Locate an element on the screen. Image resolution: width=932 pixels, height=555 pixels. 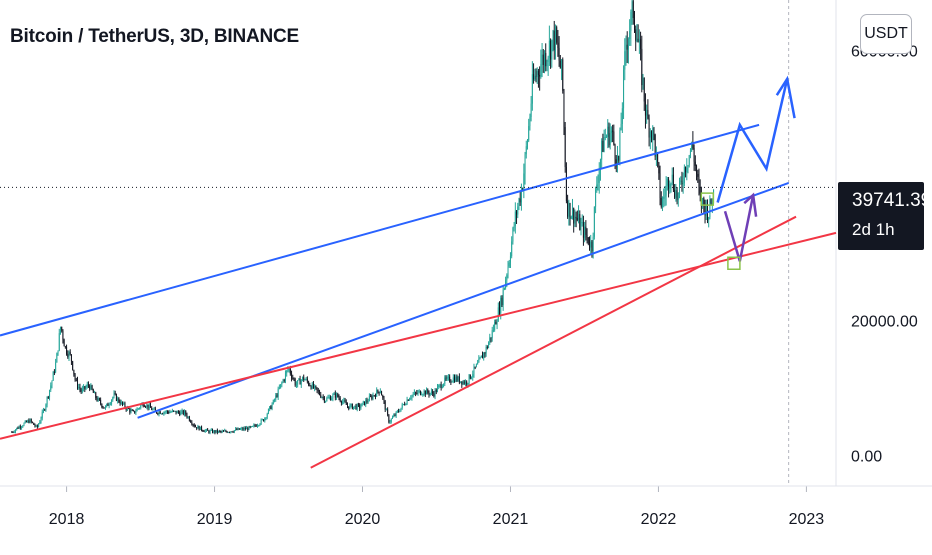
x-tick-label: 2019 is located at coordinates (215, 519).